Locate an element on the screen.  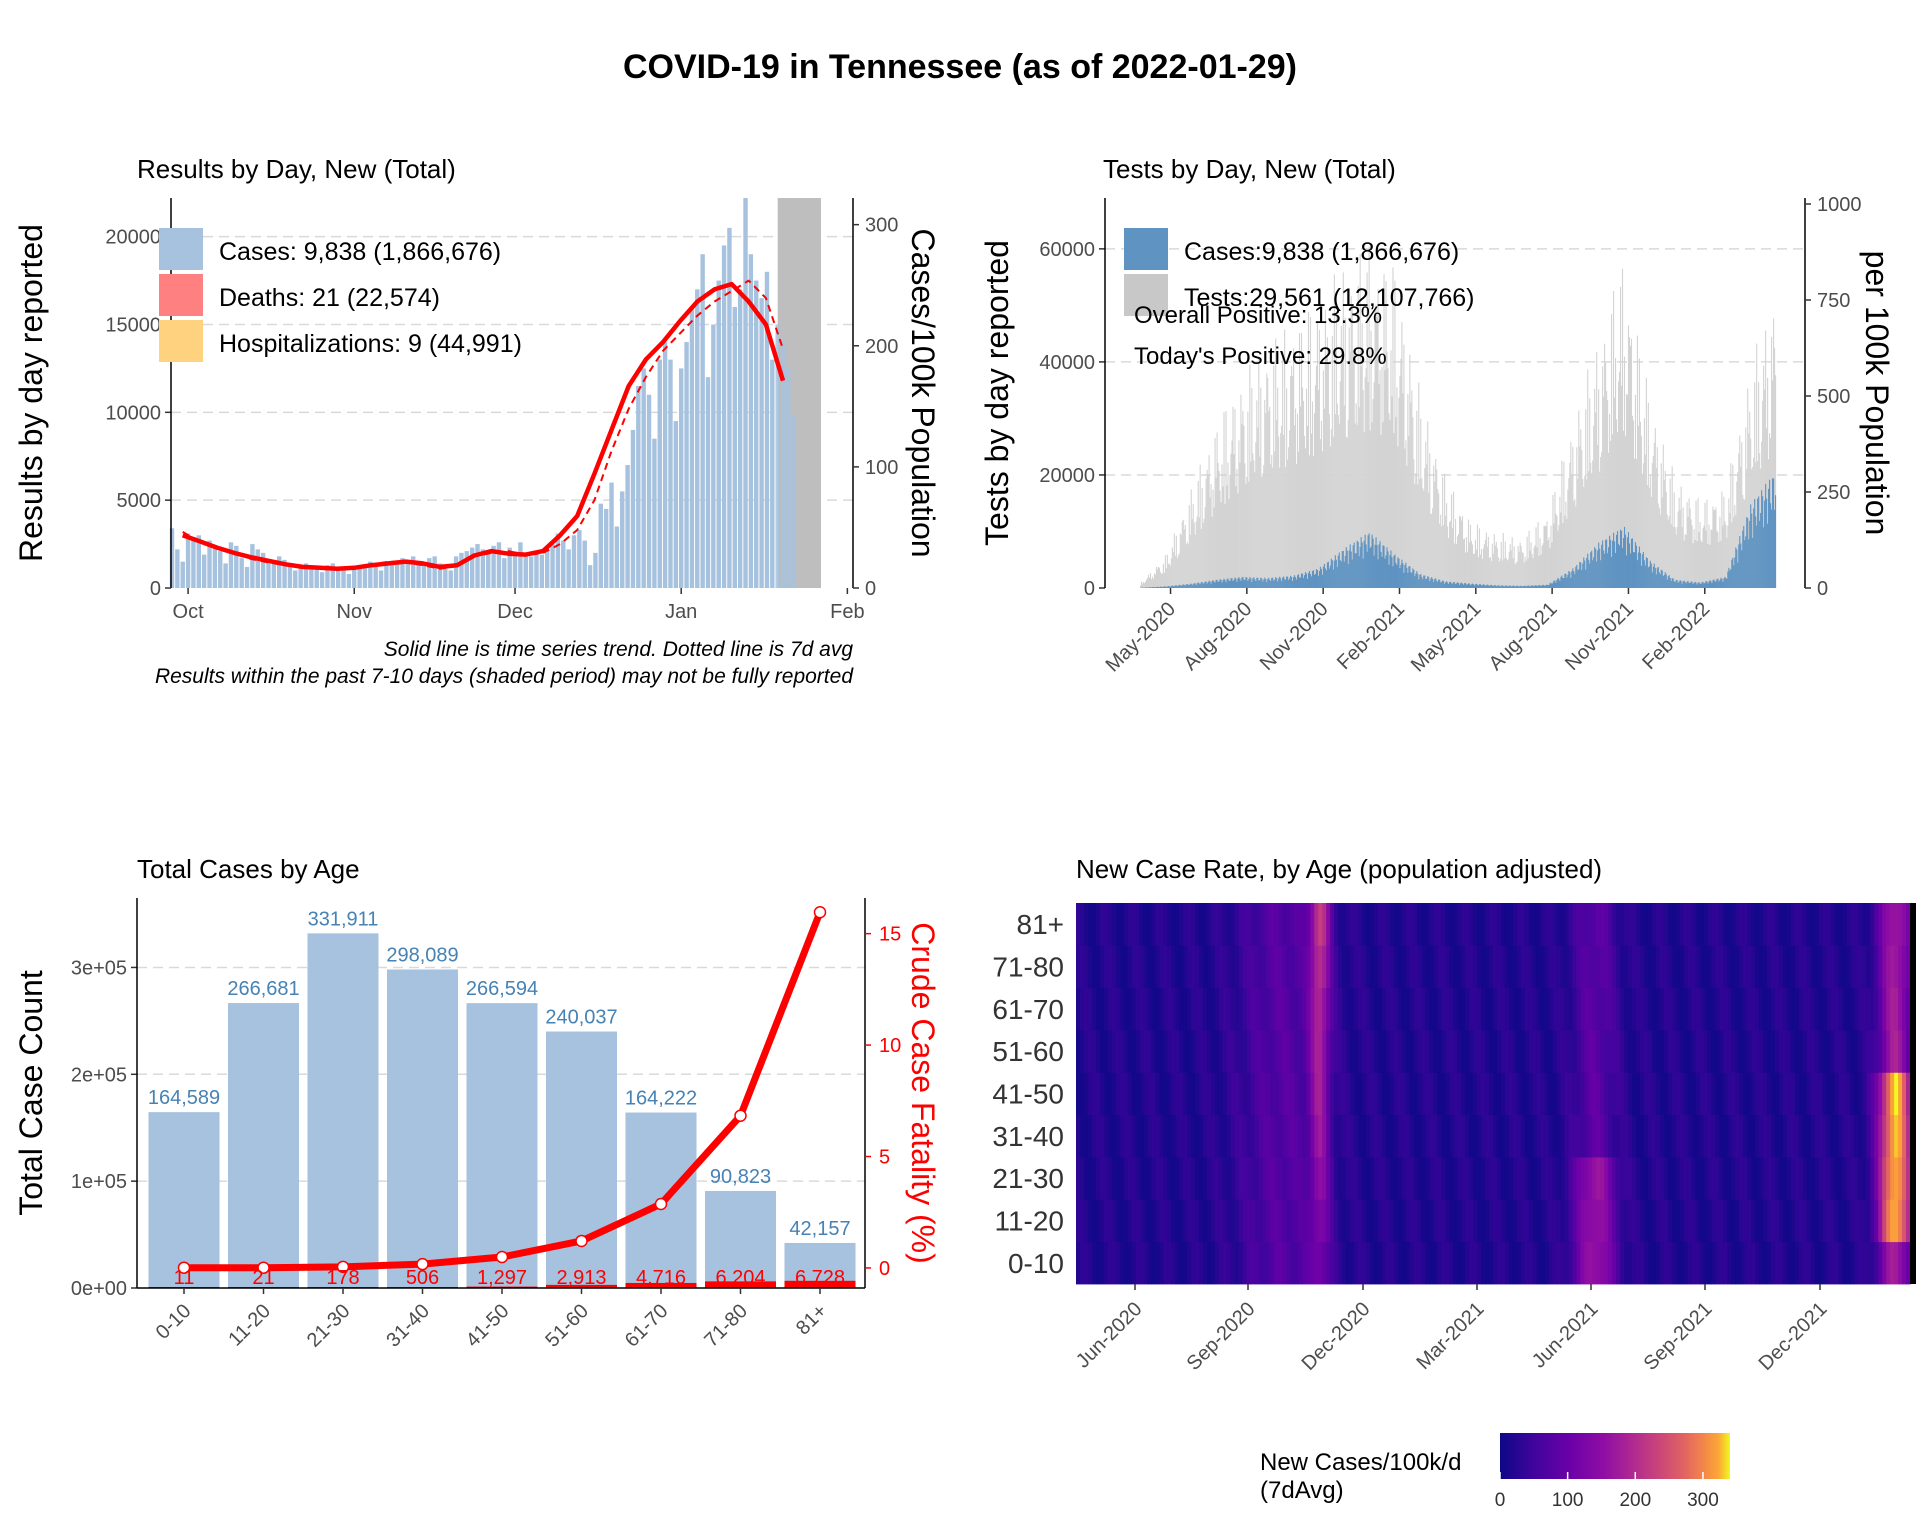
fatality-point is located at coordinates (581, 1241).